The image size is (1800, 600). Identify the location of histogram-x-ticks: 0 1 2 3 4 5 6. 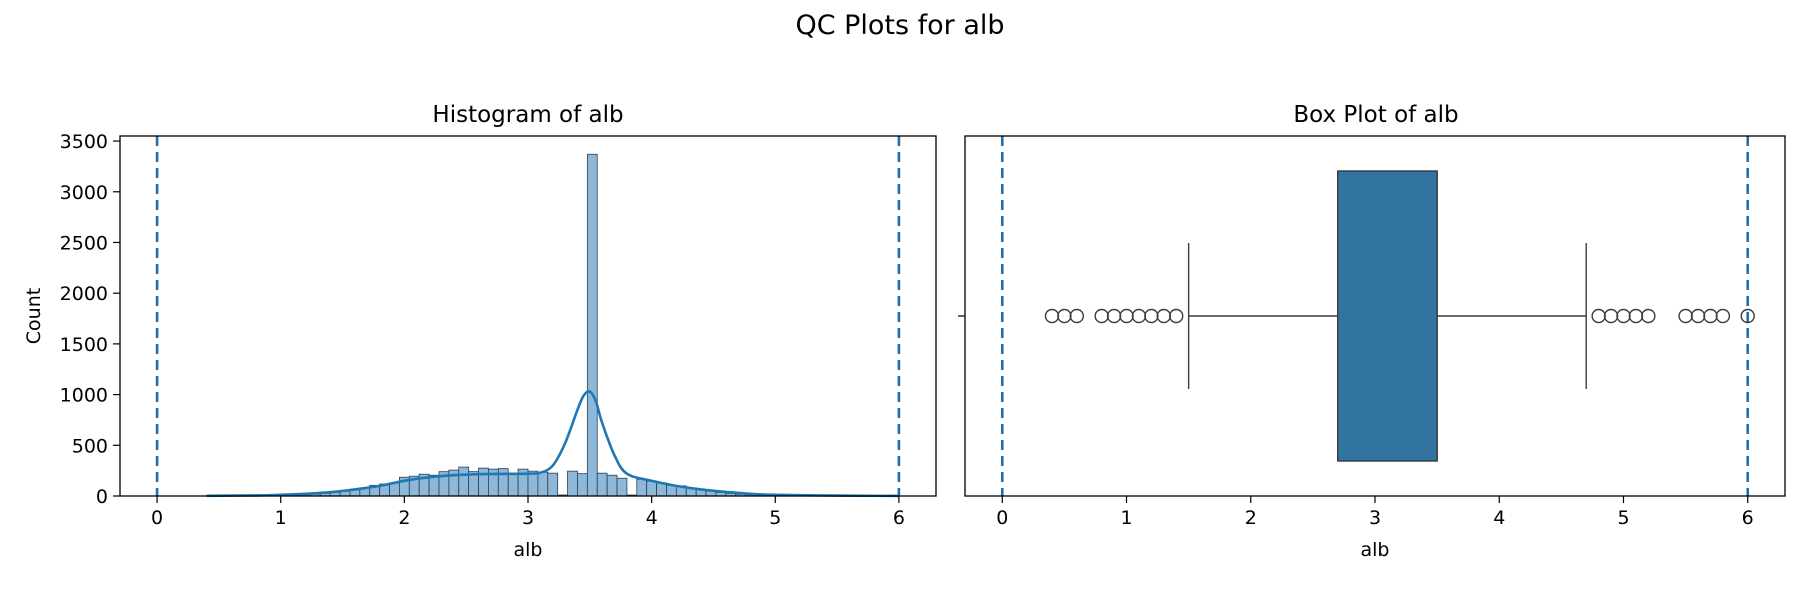
(528, 512).